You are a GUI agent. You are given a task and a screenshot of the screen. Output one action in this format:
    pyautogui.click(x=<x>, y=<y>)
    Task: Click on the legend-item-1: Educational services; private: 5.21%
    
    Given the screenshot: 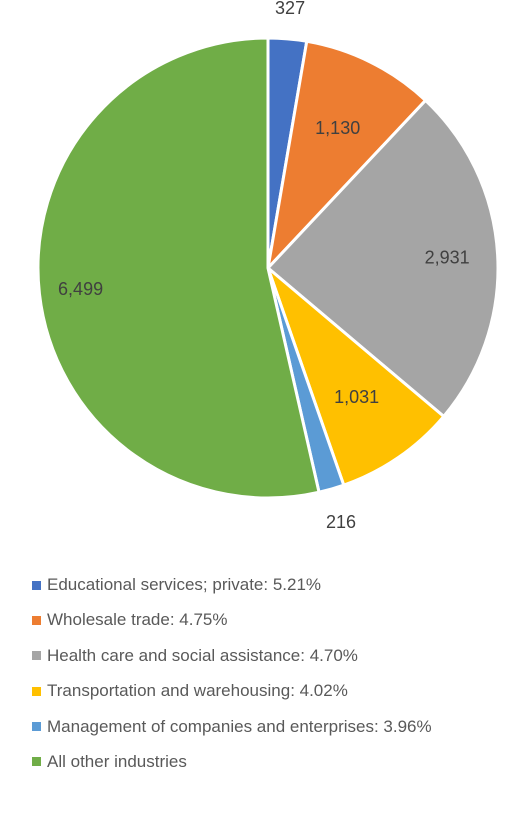 What is the action you would take?
    pyautogui.click(x=280, y=585)
    